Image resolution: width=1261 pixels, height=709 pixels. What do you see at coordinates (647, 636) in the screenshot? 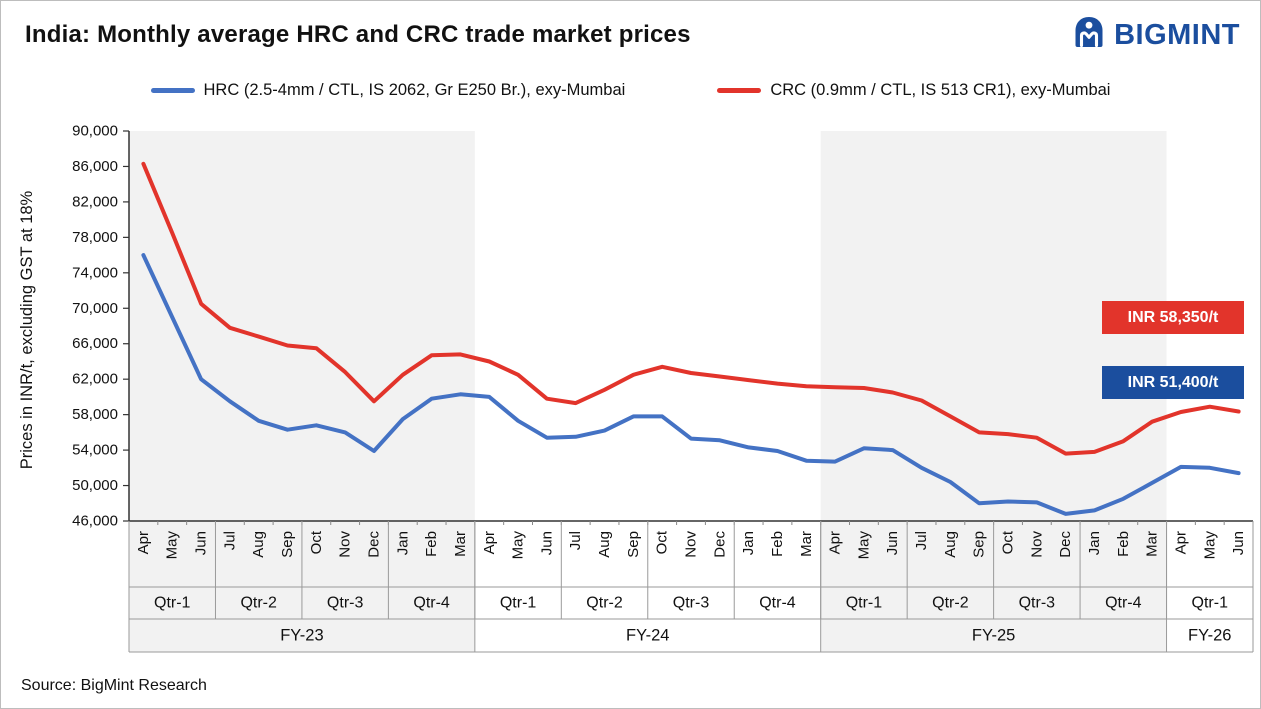
I see `svg-text: FY-24` at bounding box center [647, 636].